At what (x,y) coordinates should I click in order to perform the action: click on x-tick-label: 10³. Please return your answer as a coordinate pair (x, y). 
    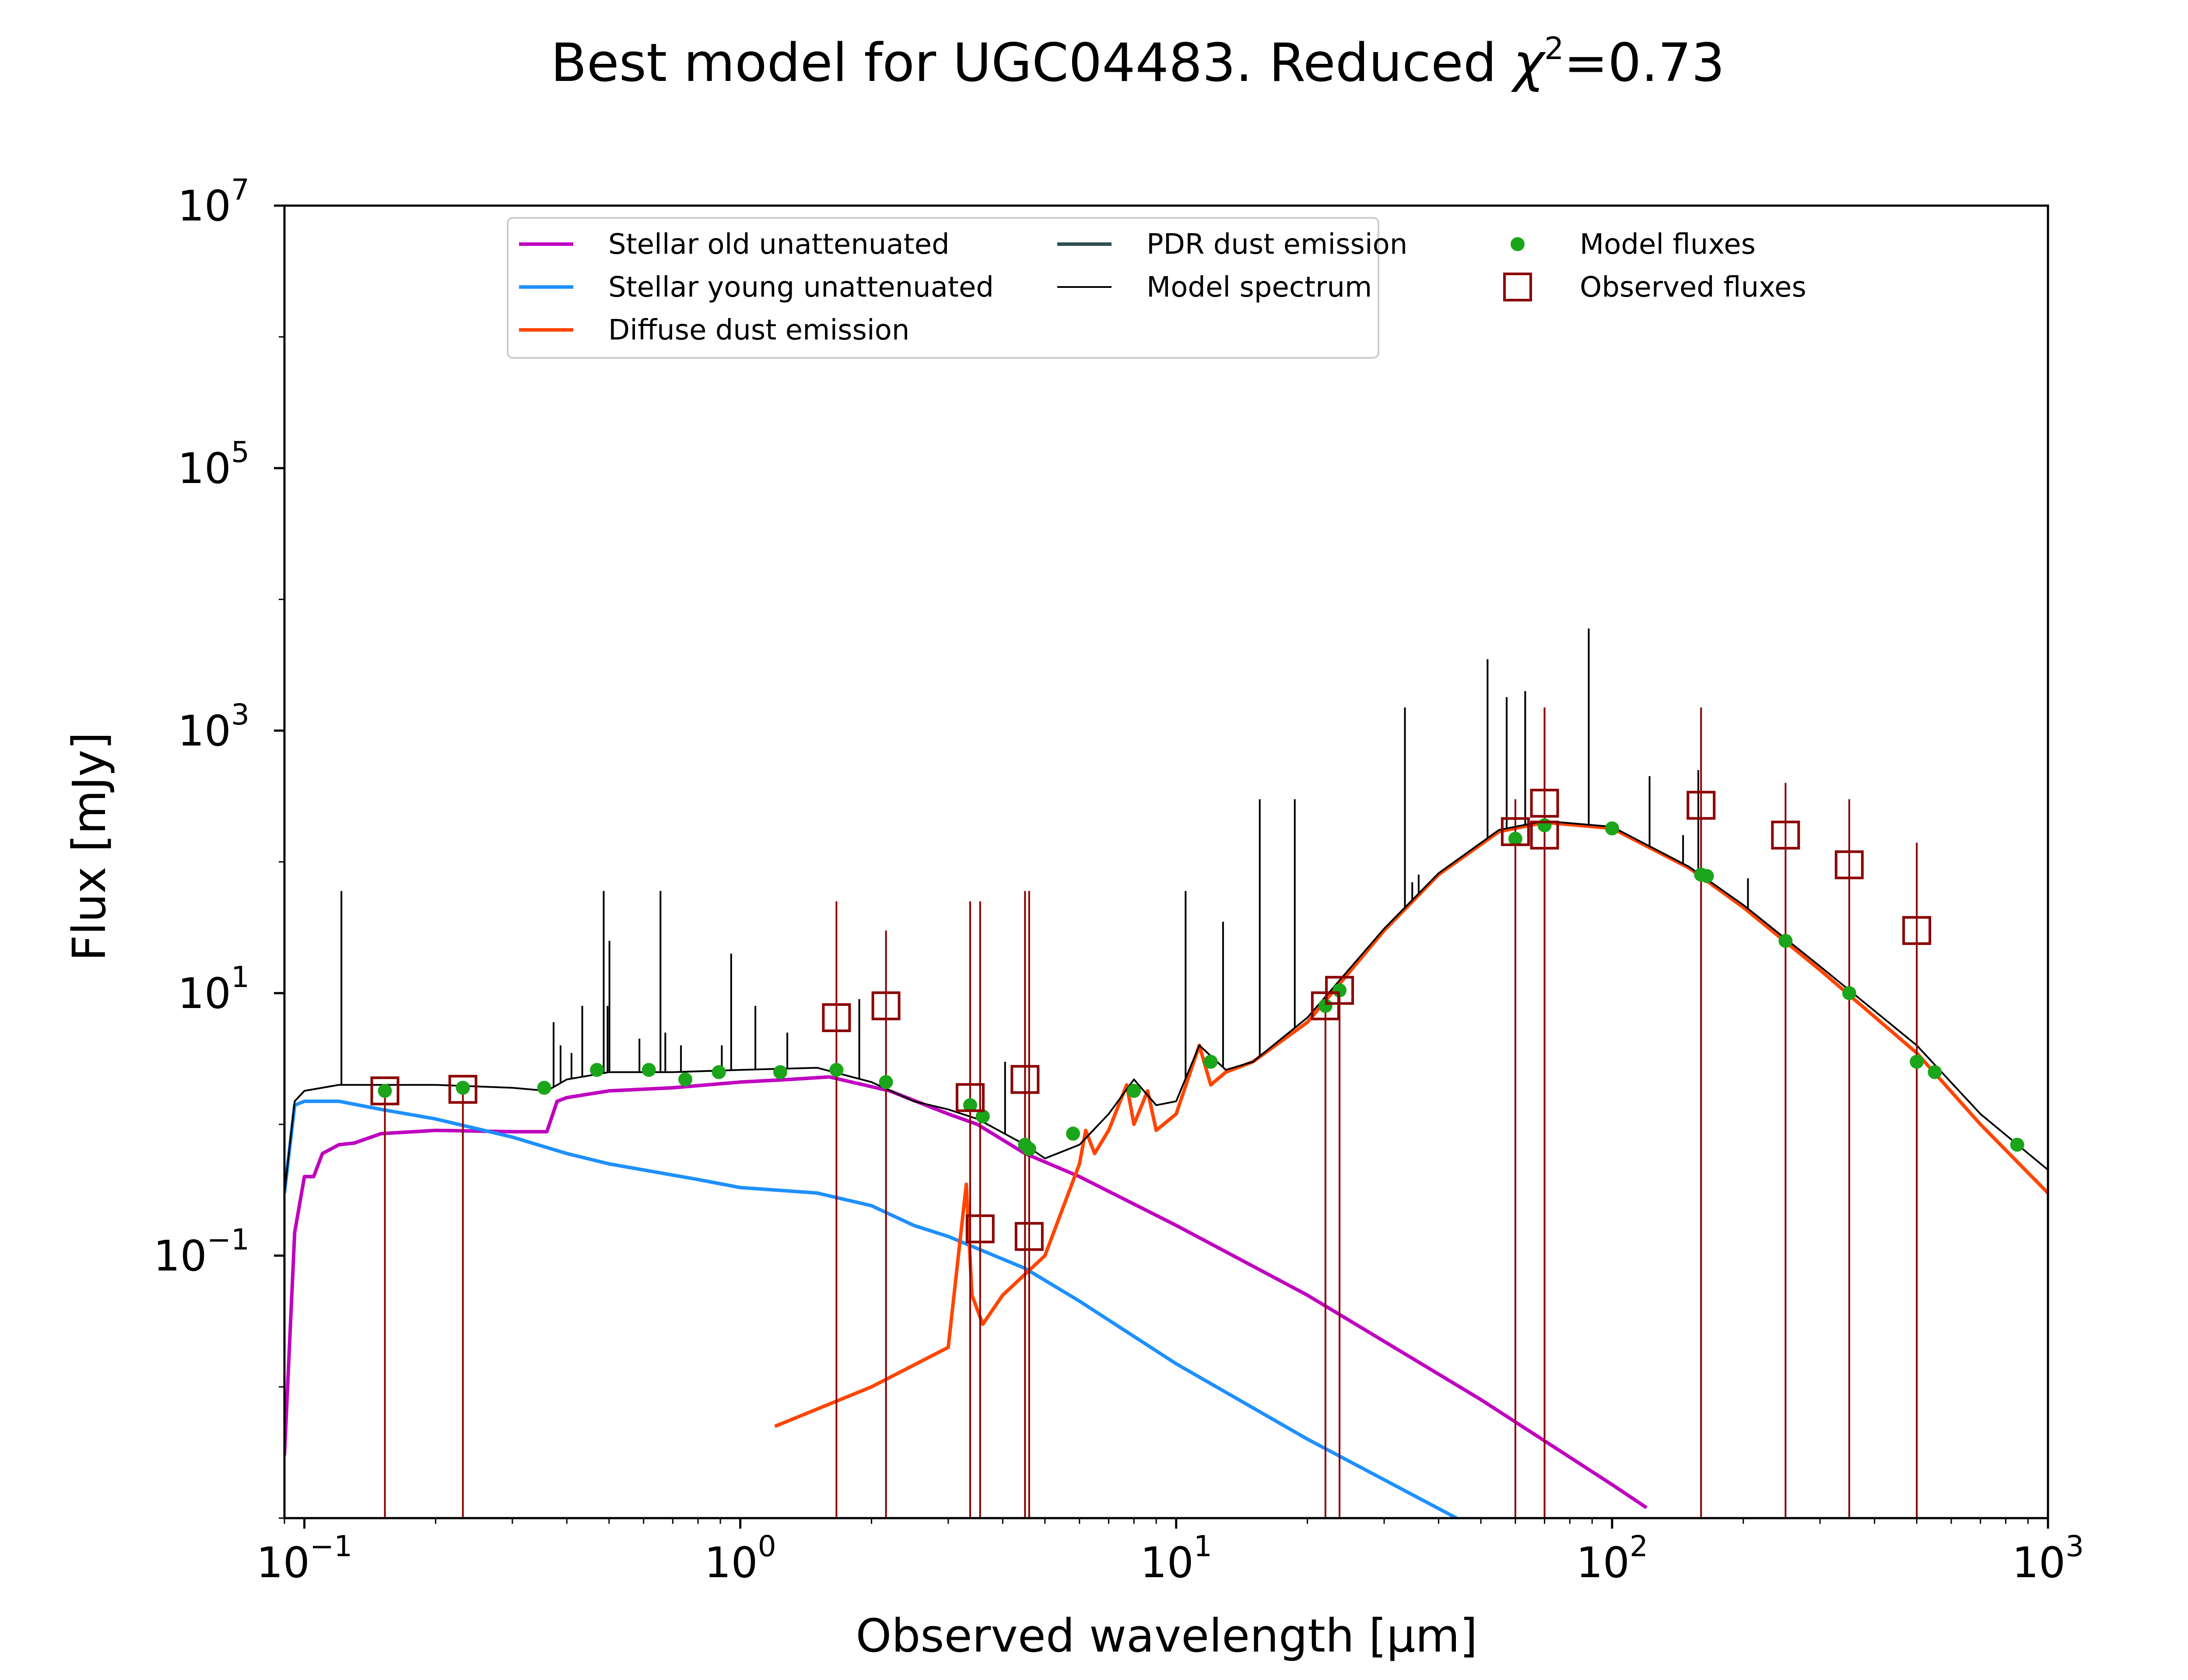
    Looking at the image, I should click on (2048, 1558).